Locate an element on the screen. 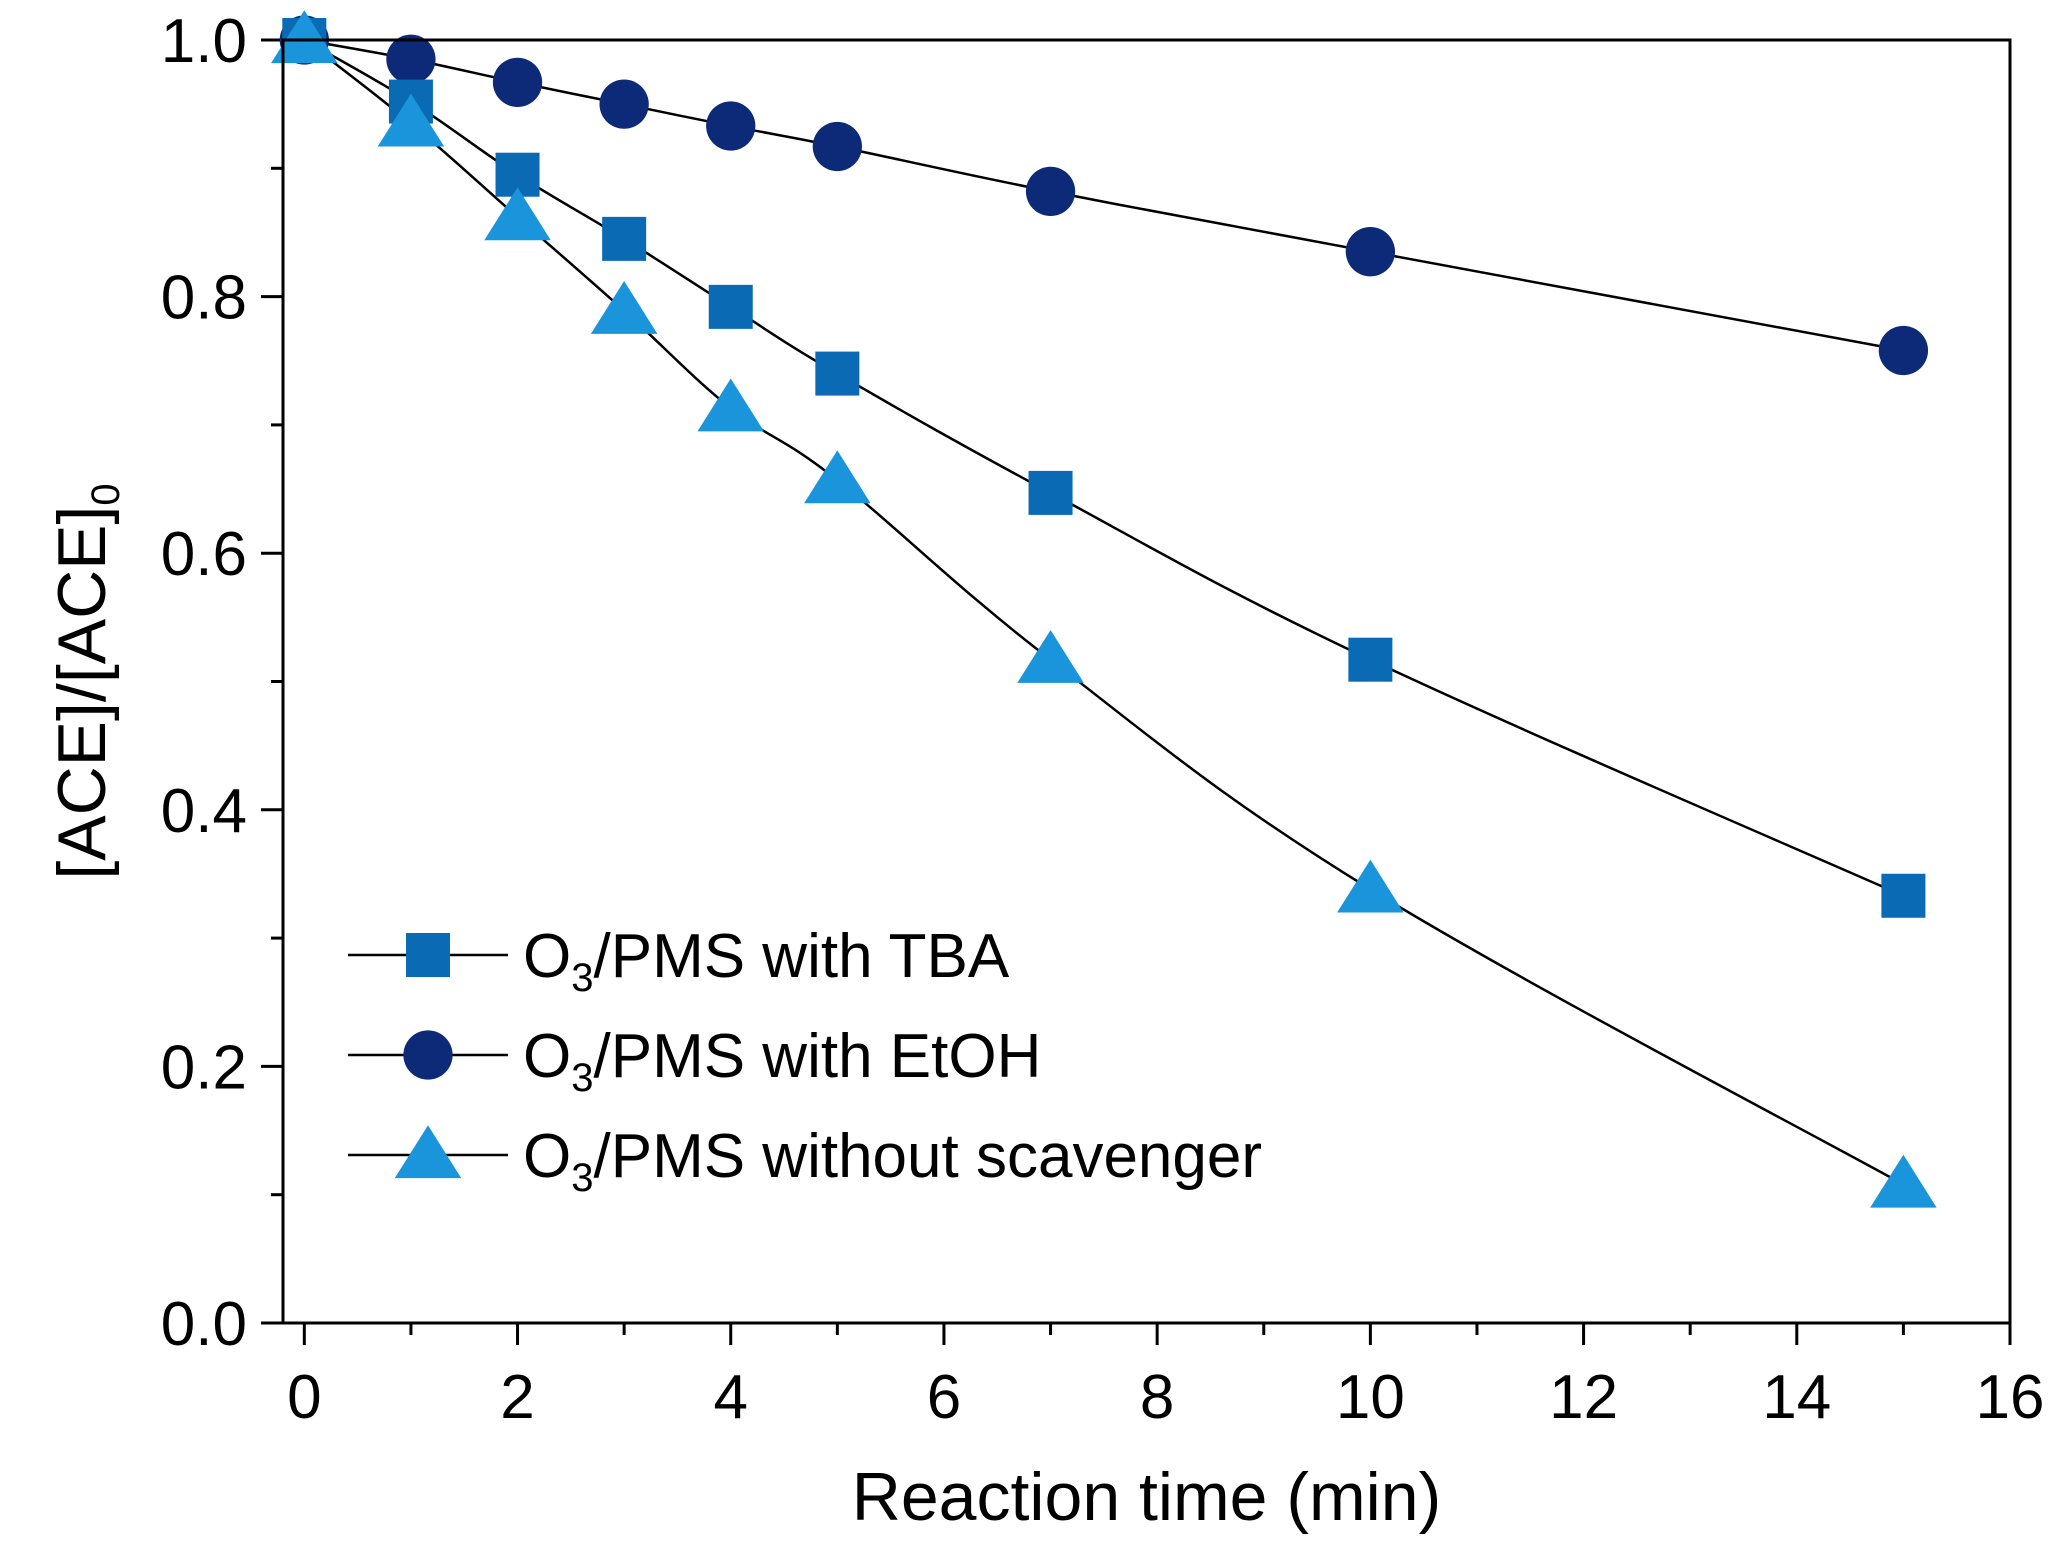 Image resolution: width=2063 pixels, height=1551 pixels. legend-entry: O3/PMS with EtOH is located at coordinates (694, 1061).